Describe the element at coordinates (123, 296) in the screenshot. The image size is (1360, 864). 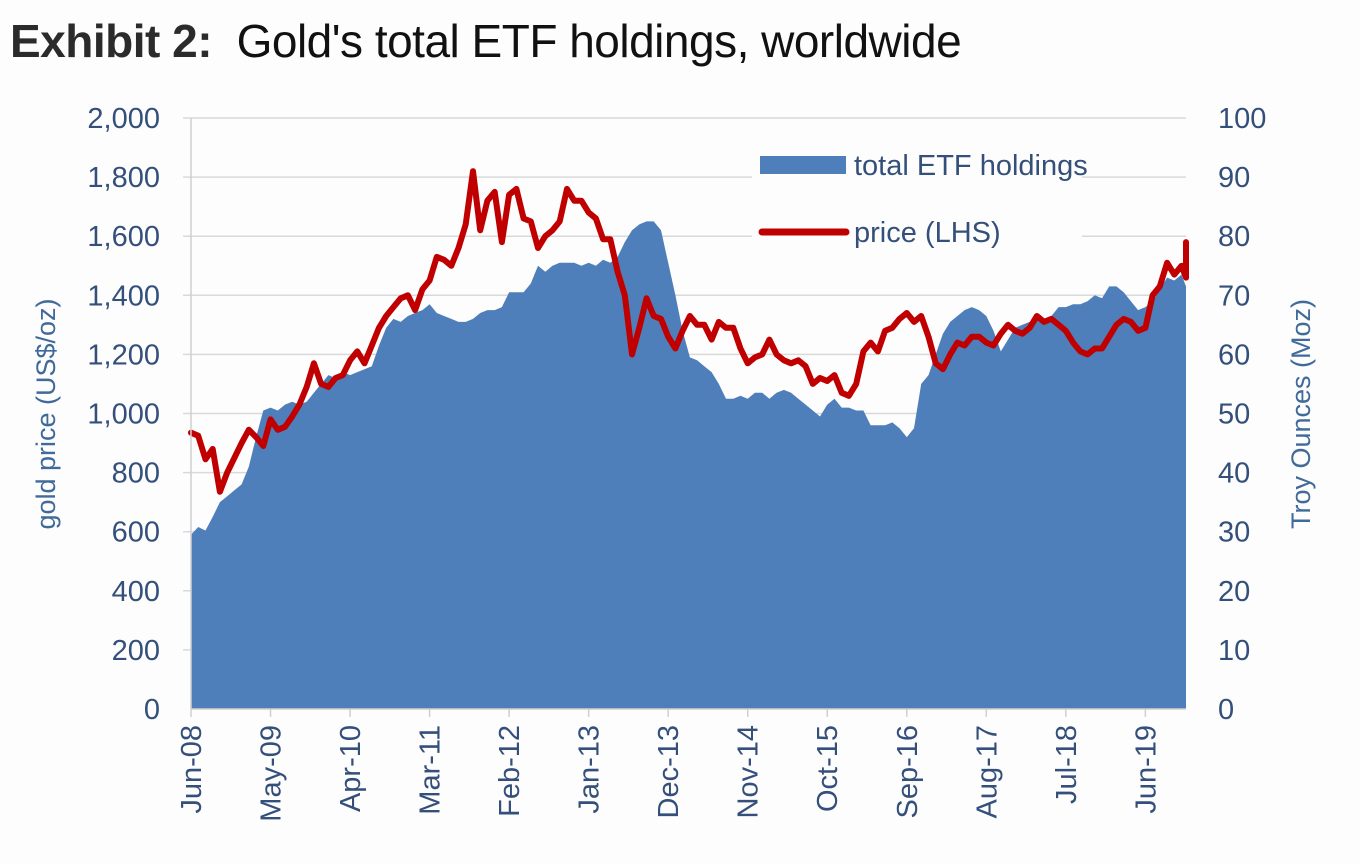
I see `y-left-tick-label: 1,400` at that location.